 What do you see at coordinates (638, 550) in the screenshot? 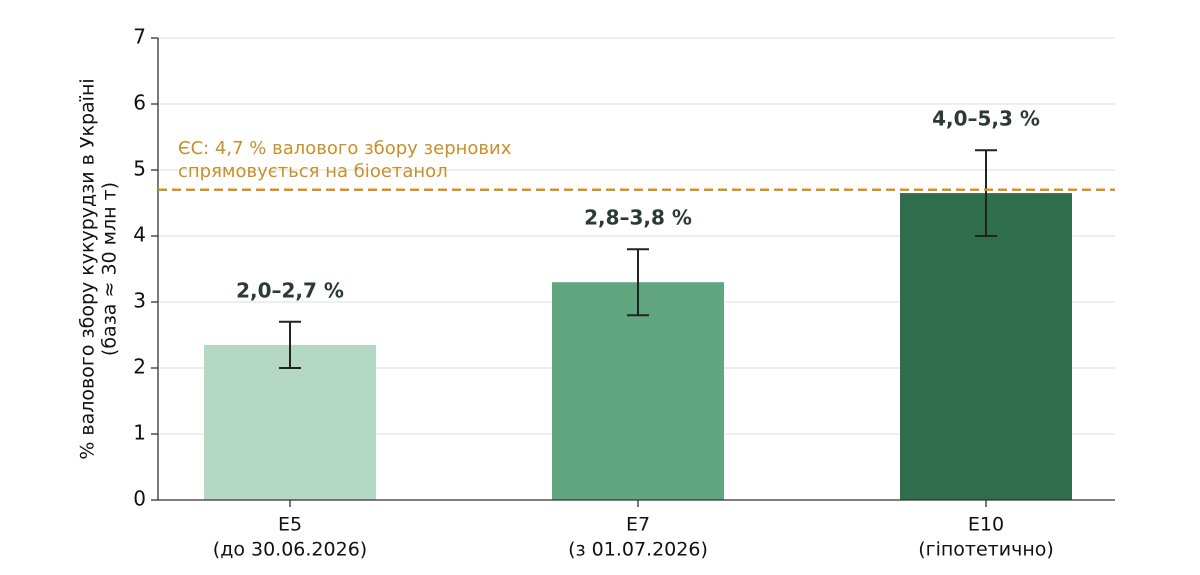
I see `x-tick-note: (з 01.07.2026)` at bounding box center [638, 550].